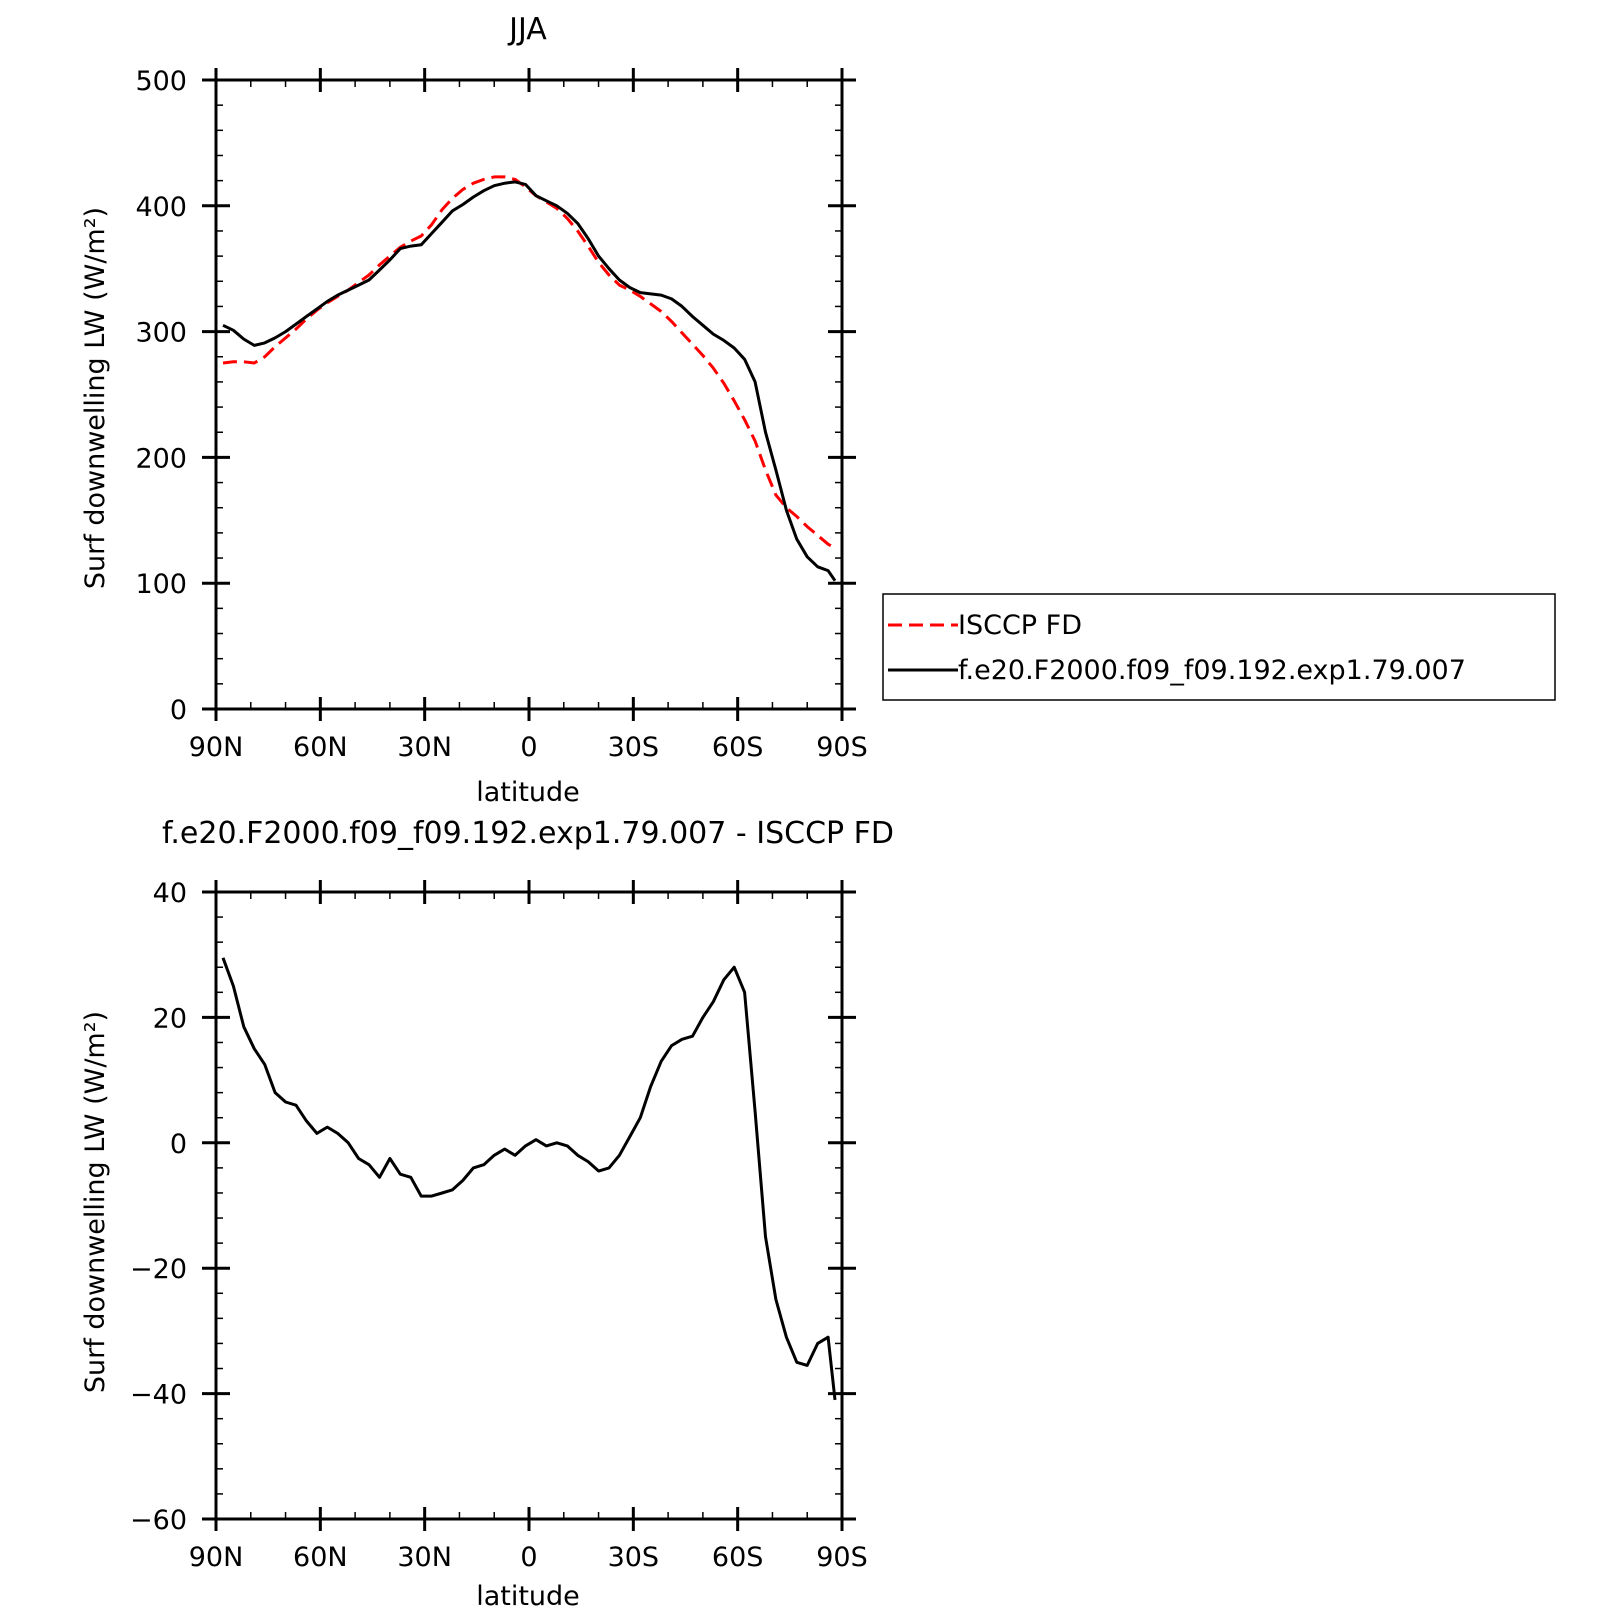  I want to click on top-panel-series, so click(529, 378).